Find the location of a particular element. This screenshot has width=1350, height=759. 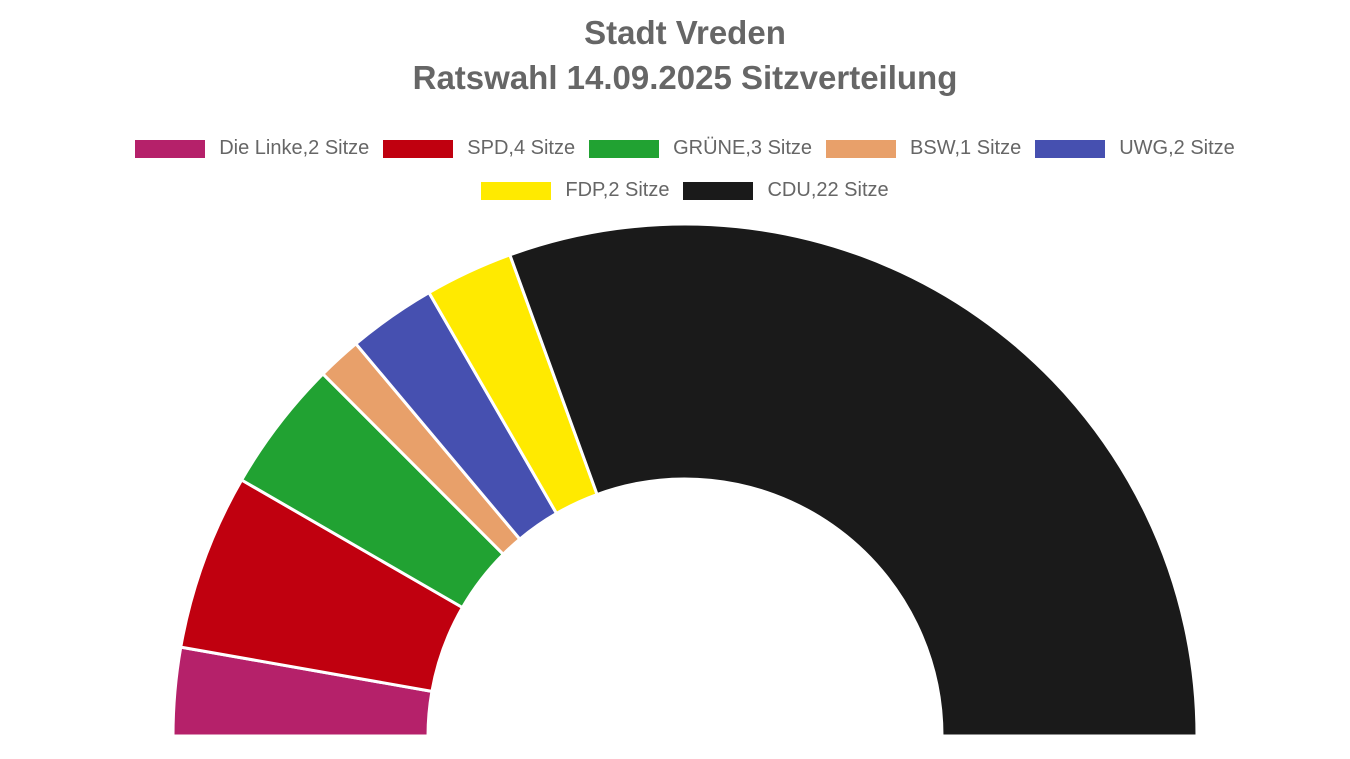

legend-row-2: FDP,2 Sitze CDU,22 Sitze is located at coordinates (675, 190).